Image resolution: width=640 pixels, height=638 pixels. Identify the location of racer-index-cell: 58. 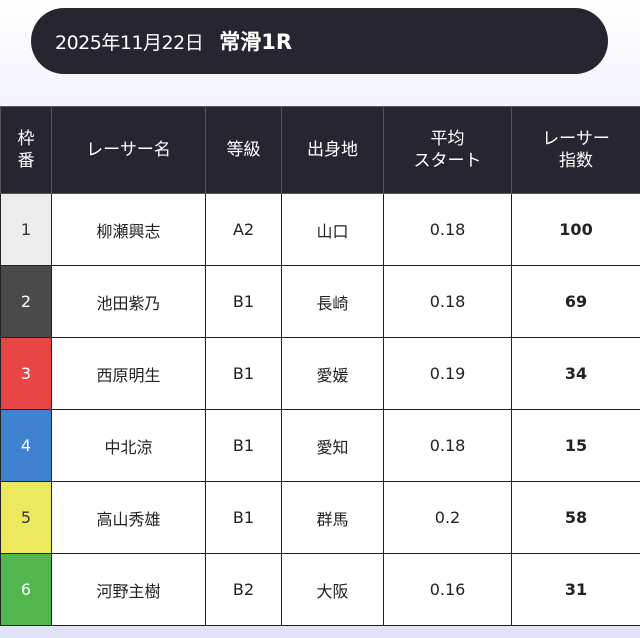
(575, 517).